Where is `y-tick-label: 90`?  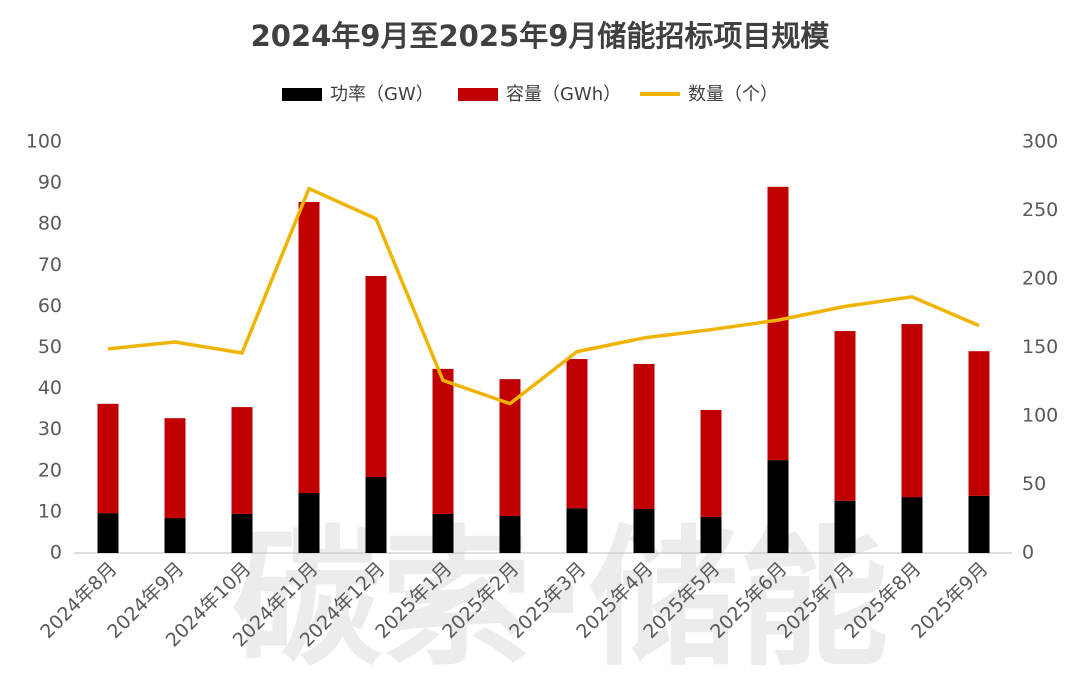 y-tick-label: 90 is located at coordinates (50, 183).